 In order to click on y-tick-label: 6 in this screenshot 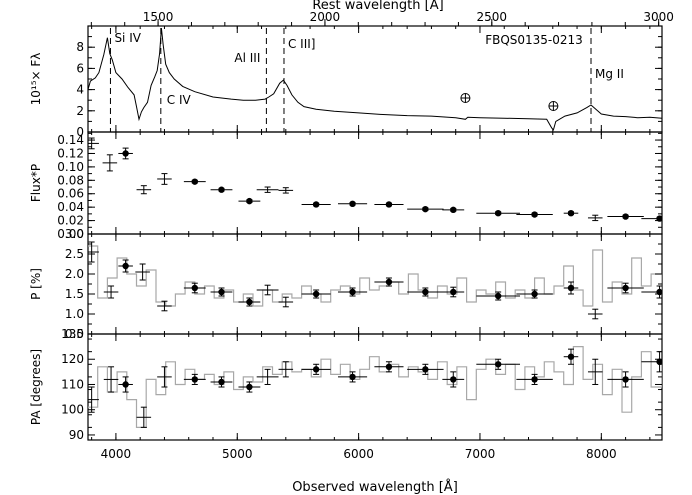, I will do `click(80, 68)`.